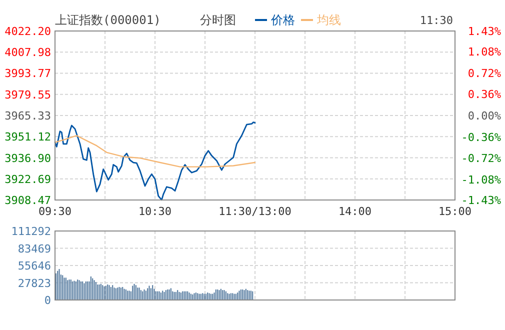 This screenshot has height=330, width=505. I want to click on y2-tick-label: -0.36%, so click(481, 137).